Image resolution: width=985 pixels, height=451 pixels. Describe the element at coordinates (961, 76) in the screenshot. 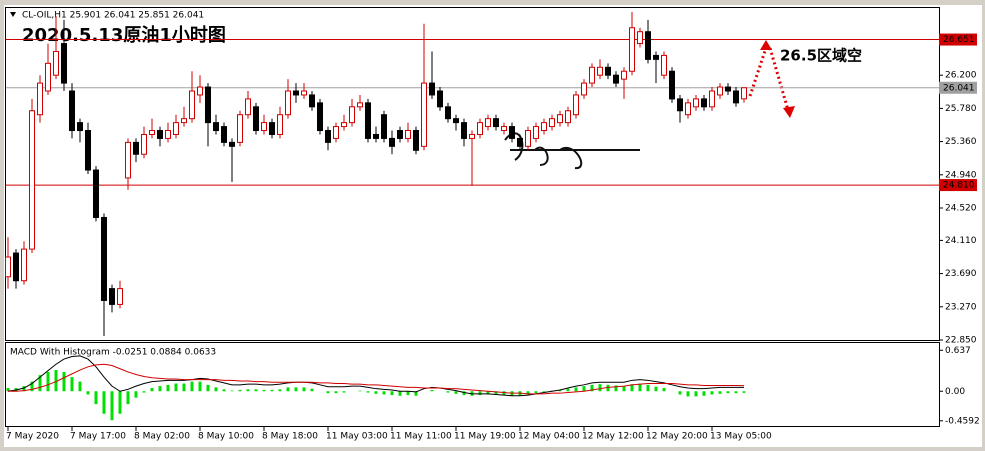

I see `y-tick-label: 26.200` at that location.